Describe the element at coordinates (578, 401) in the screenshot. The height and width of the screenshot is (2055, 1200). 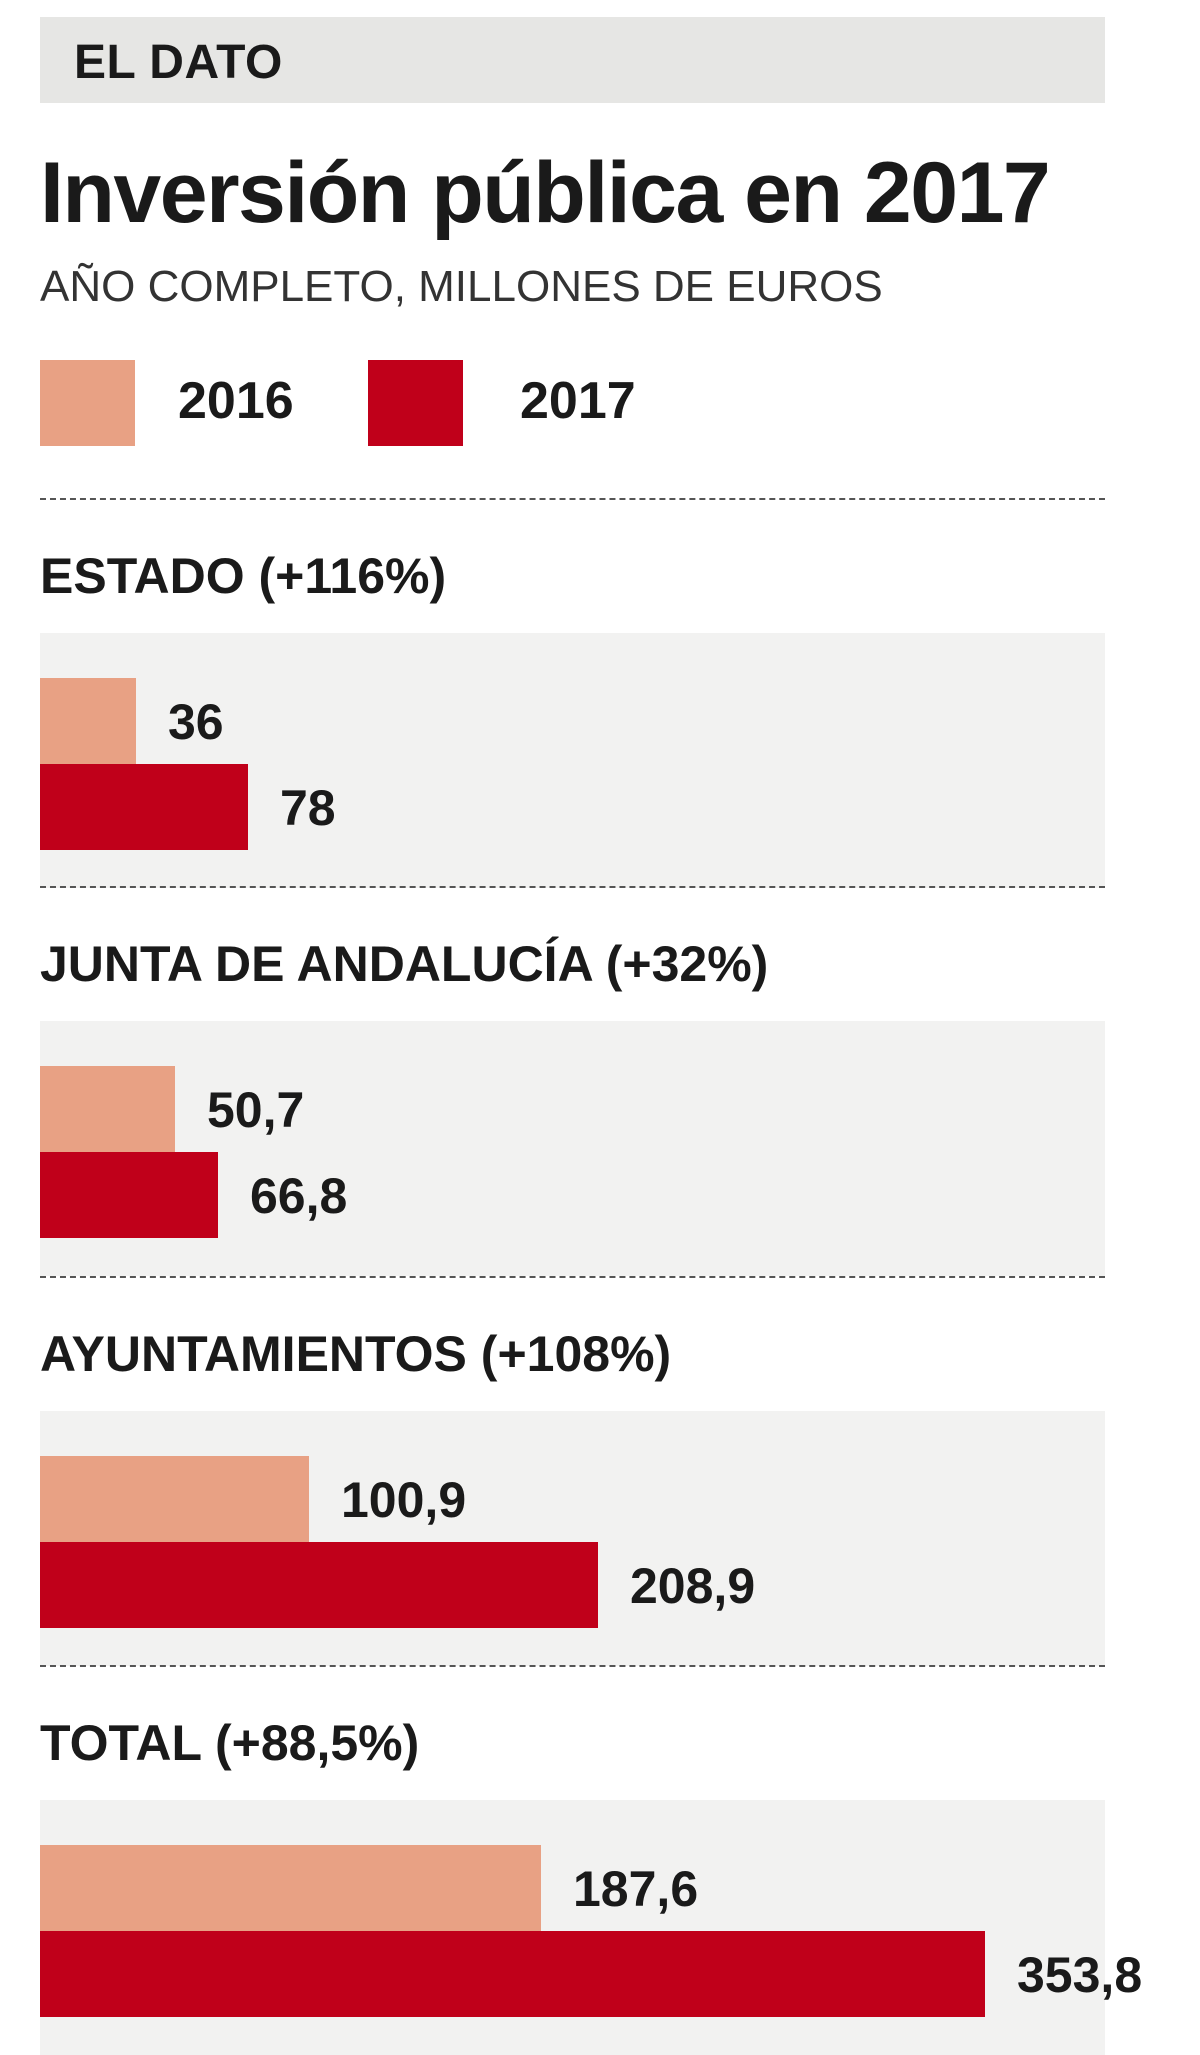
I see `legend-label-2017: 2017` at that location.